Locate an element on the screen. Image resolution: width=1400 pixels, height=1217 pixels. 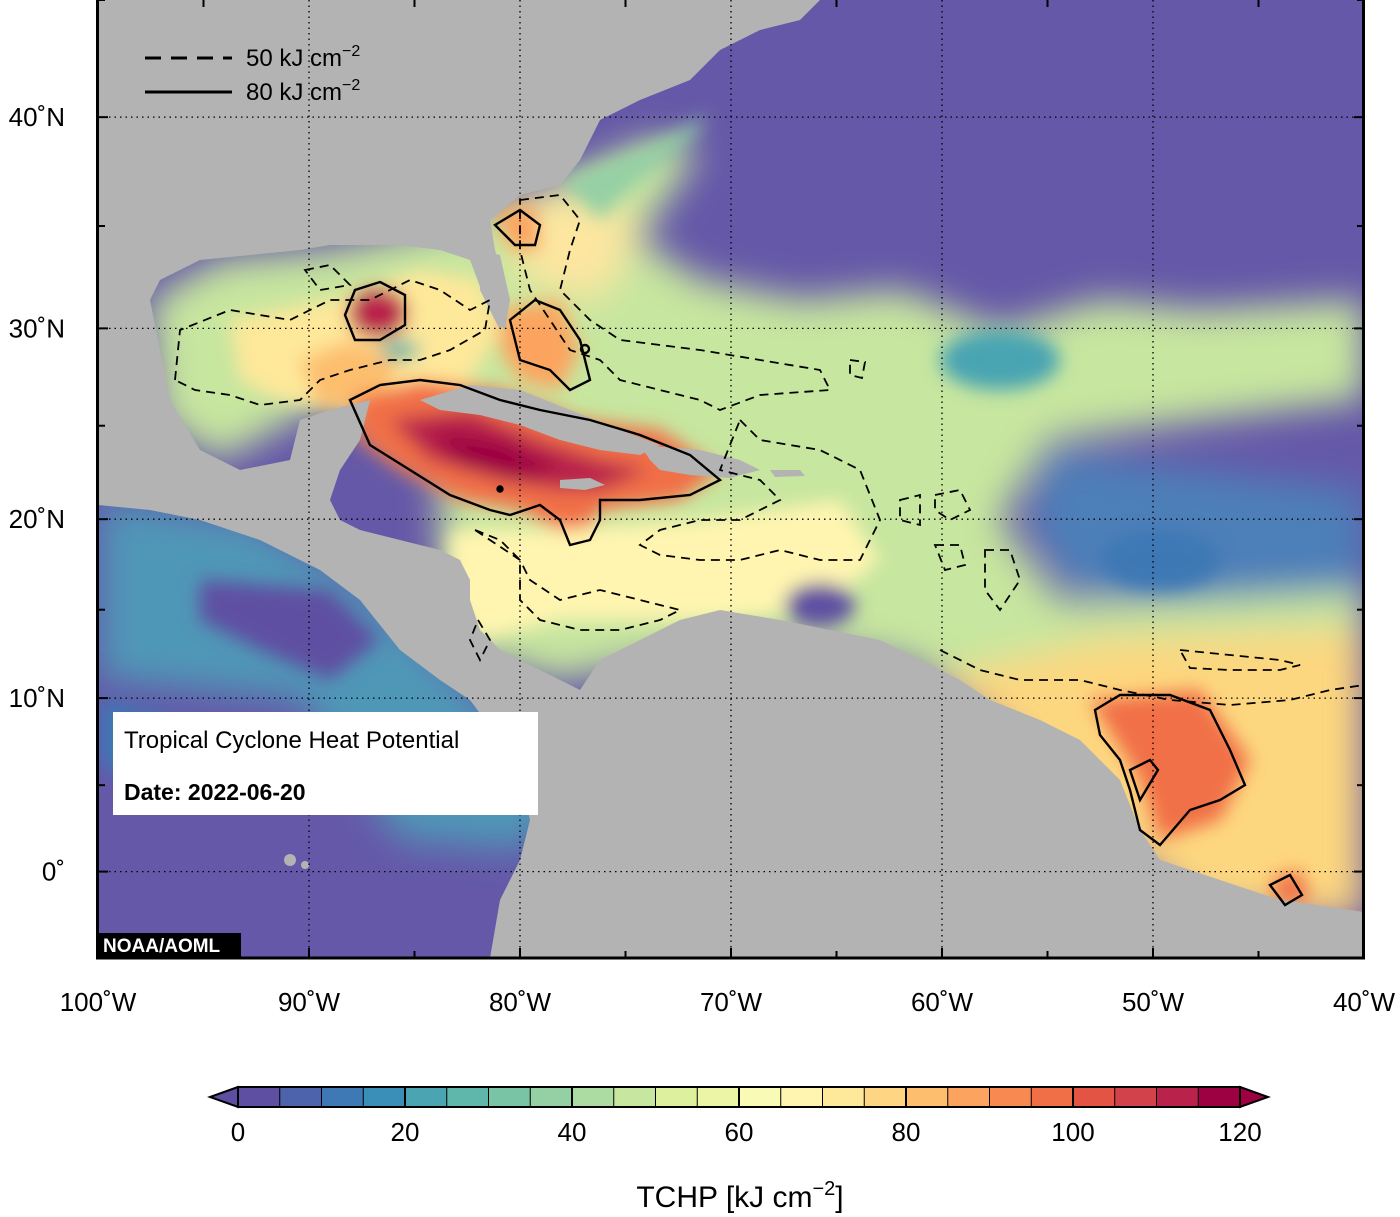
contour-legend: 50 kJ cm−2 80 kJ cm−2 is located at coordinates (252, 74).